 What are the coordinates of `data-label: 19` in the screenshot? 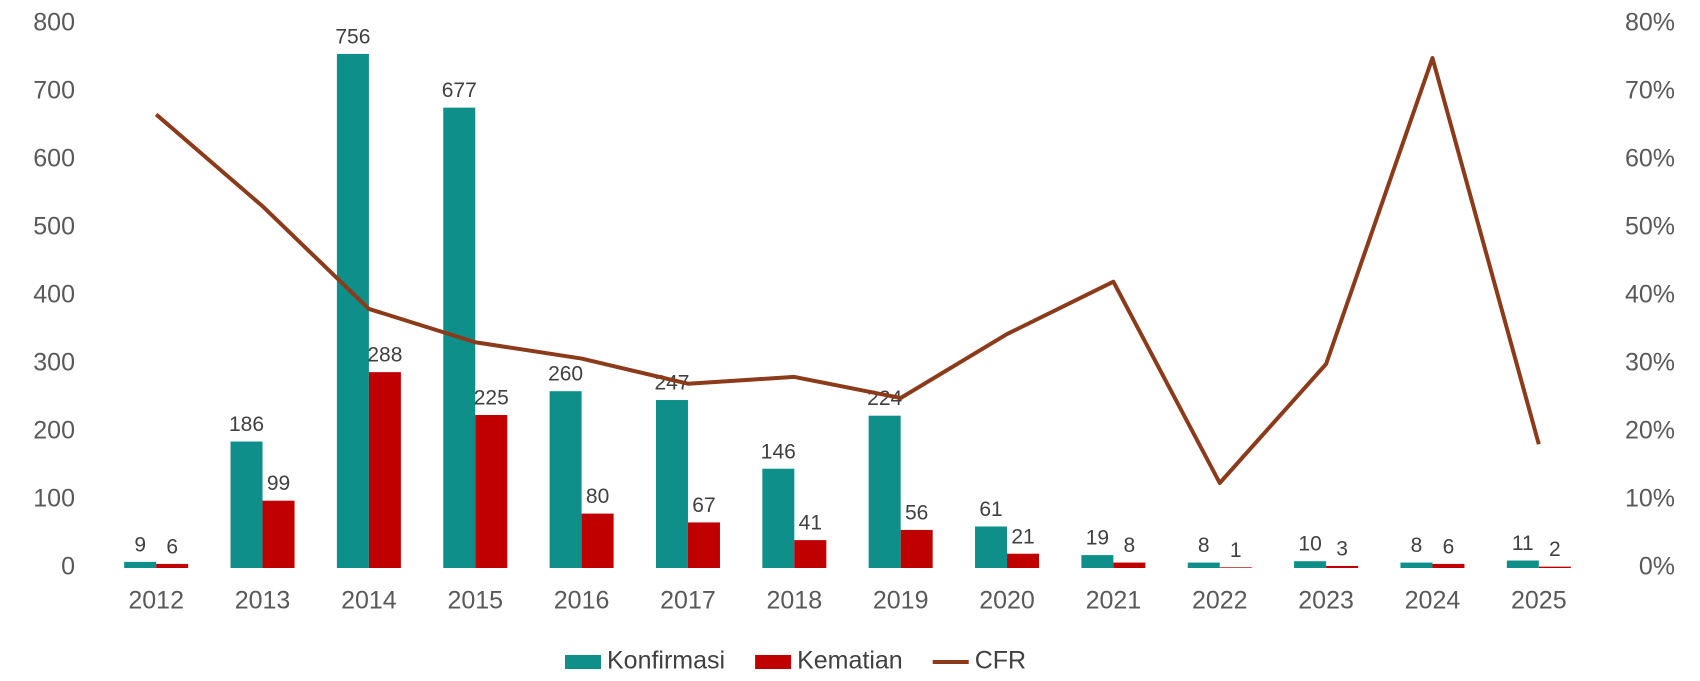 It's located at (1097, 538).